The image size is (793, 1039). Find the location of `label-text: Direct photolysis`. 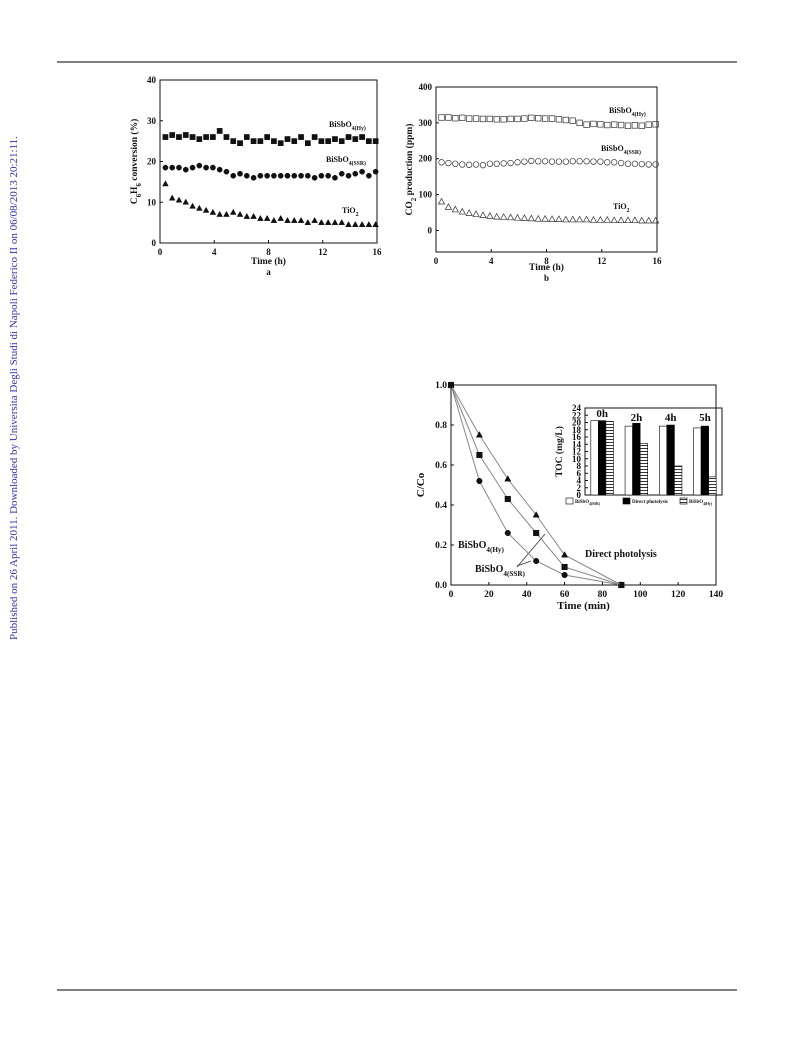

label-text: Direct photolysis is located at coordinates (621, 554).